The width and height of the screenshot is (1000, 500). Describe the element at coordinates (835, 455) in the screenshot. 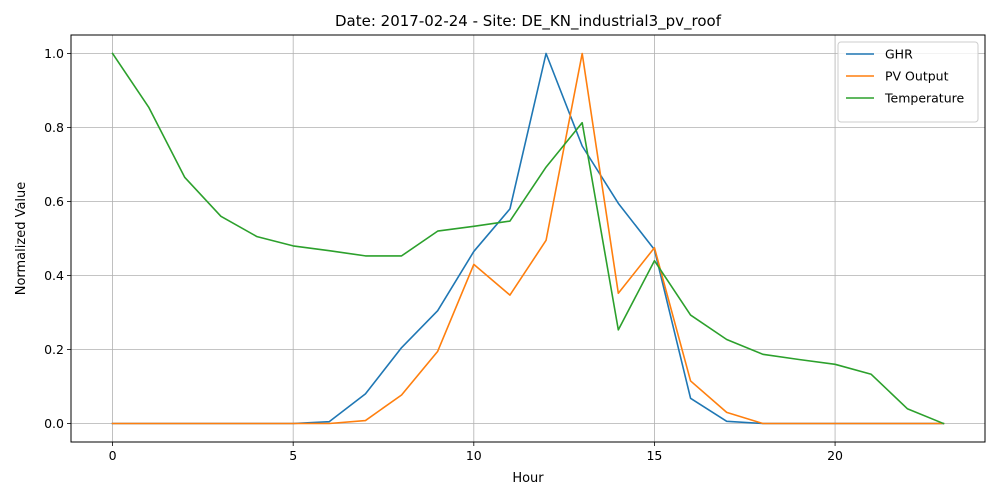

I see `x-tick-label: 20` at that location.